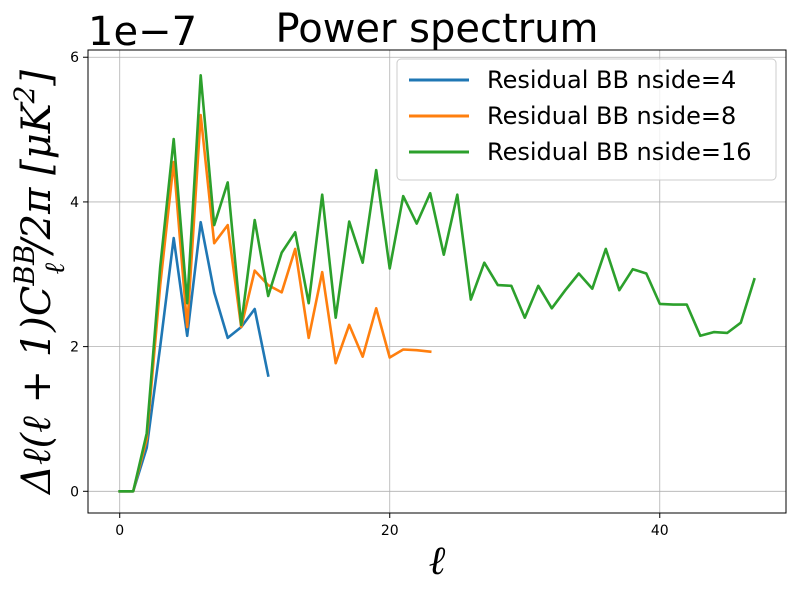  I want to click on x-axis-label: ℓ, so click(437, 561).